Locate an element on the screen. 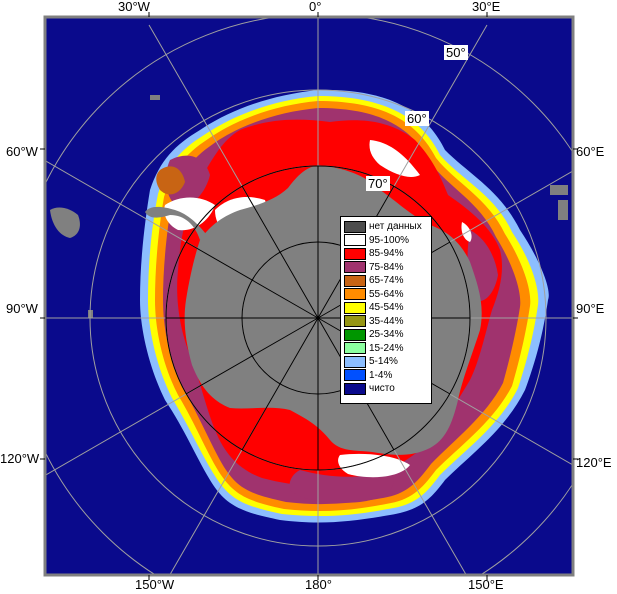 The width and height of the screenshot is (617, 594). legend-item: 65-74% is located at coordinates (387, 280).